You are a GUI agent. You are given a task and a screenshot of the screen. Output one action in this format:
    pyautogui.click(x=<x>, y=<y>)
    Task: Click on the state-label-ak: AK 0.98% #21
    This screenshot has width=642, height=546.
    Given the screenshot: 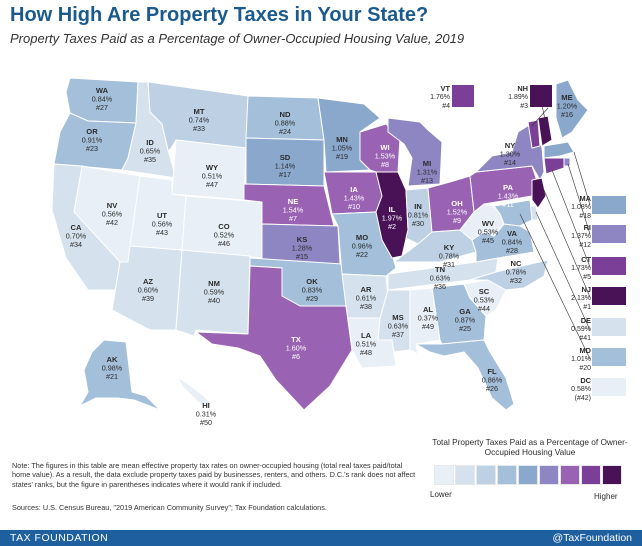 What is the action you would take?
    pyautogui.click(x=112, y=368)
    